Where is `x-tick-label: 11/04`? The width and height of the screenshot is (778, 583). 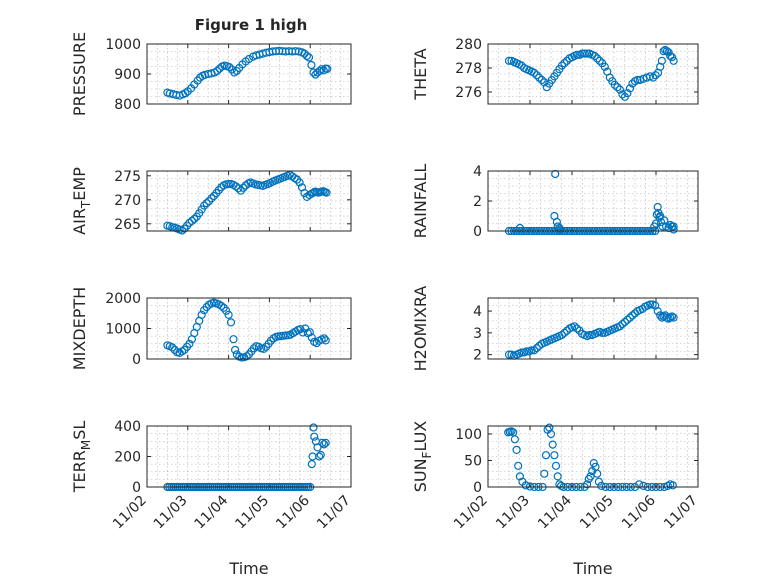 x-tick-label: 11/04 is located at coordinates (212, 512).